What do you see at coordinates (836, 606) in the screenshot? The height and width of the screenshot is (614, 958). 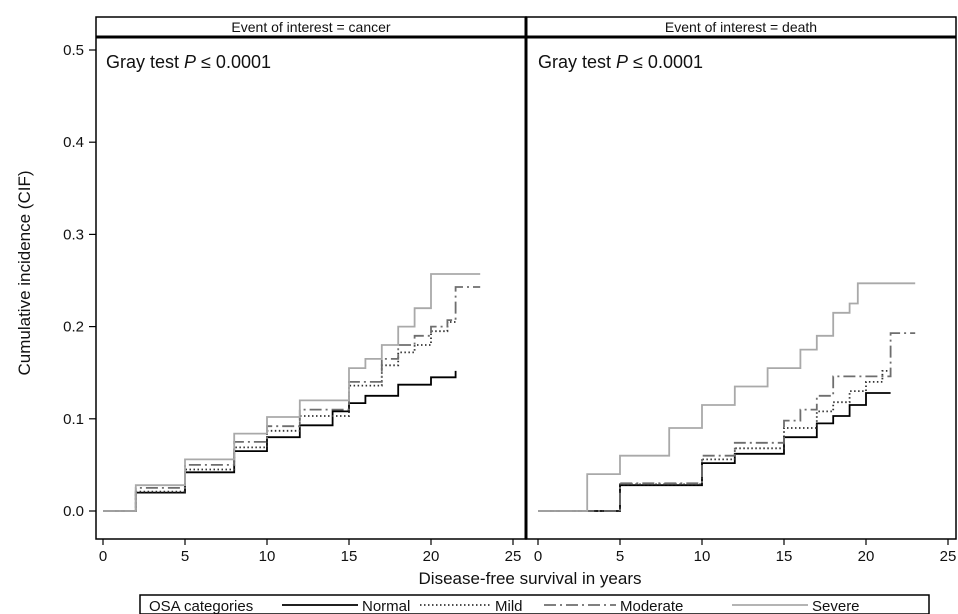 I see `legend-label-severe: Severe` at bounding box center [836, 606].